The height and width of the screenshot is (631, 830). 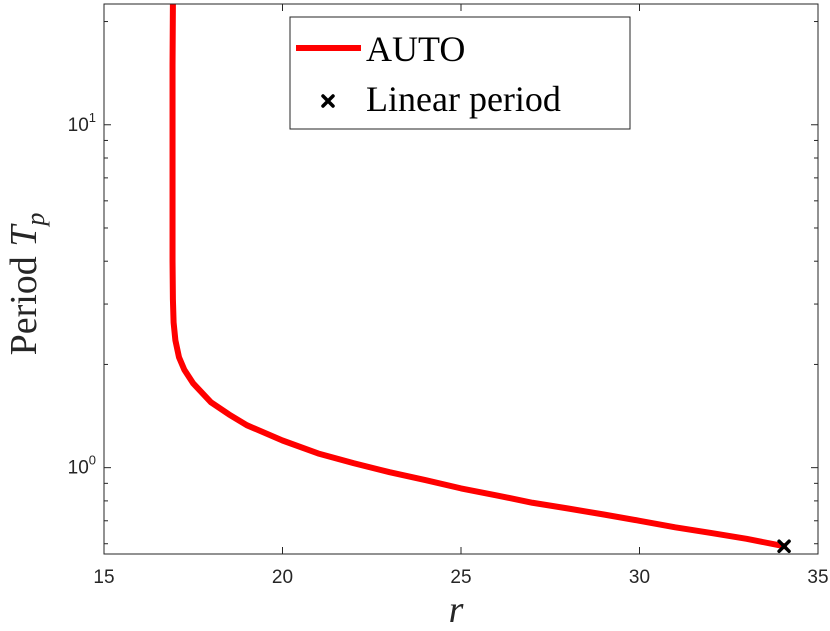 What do you see at coordinates (328, 101) in the screenshot?
I see `legend-linear-marker` at bounding box center [328, 101].